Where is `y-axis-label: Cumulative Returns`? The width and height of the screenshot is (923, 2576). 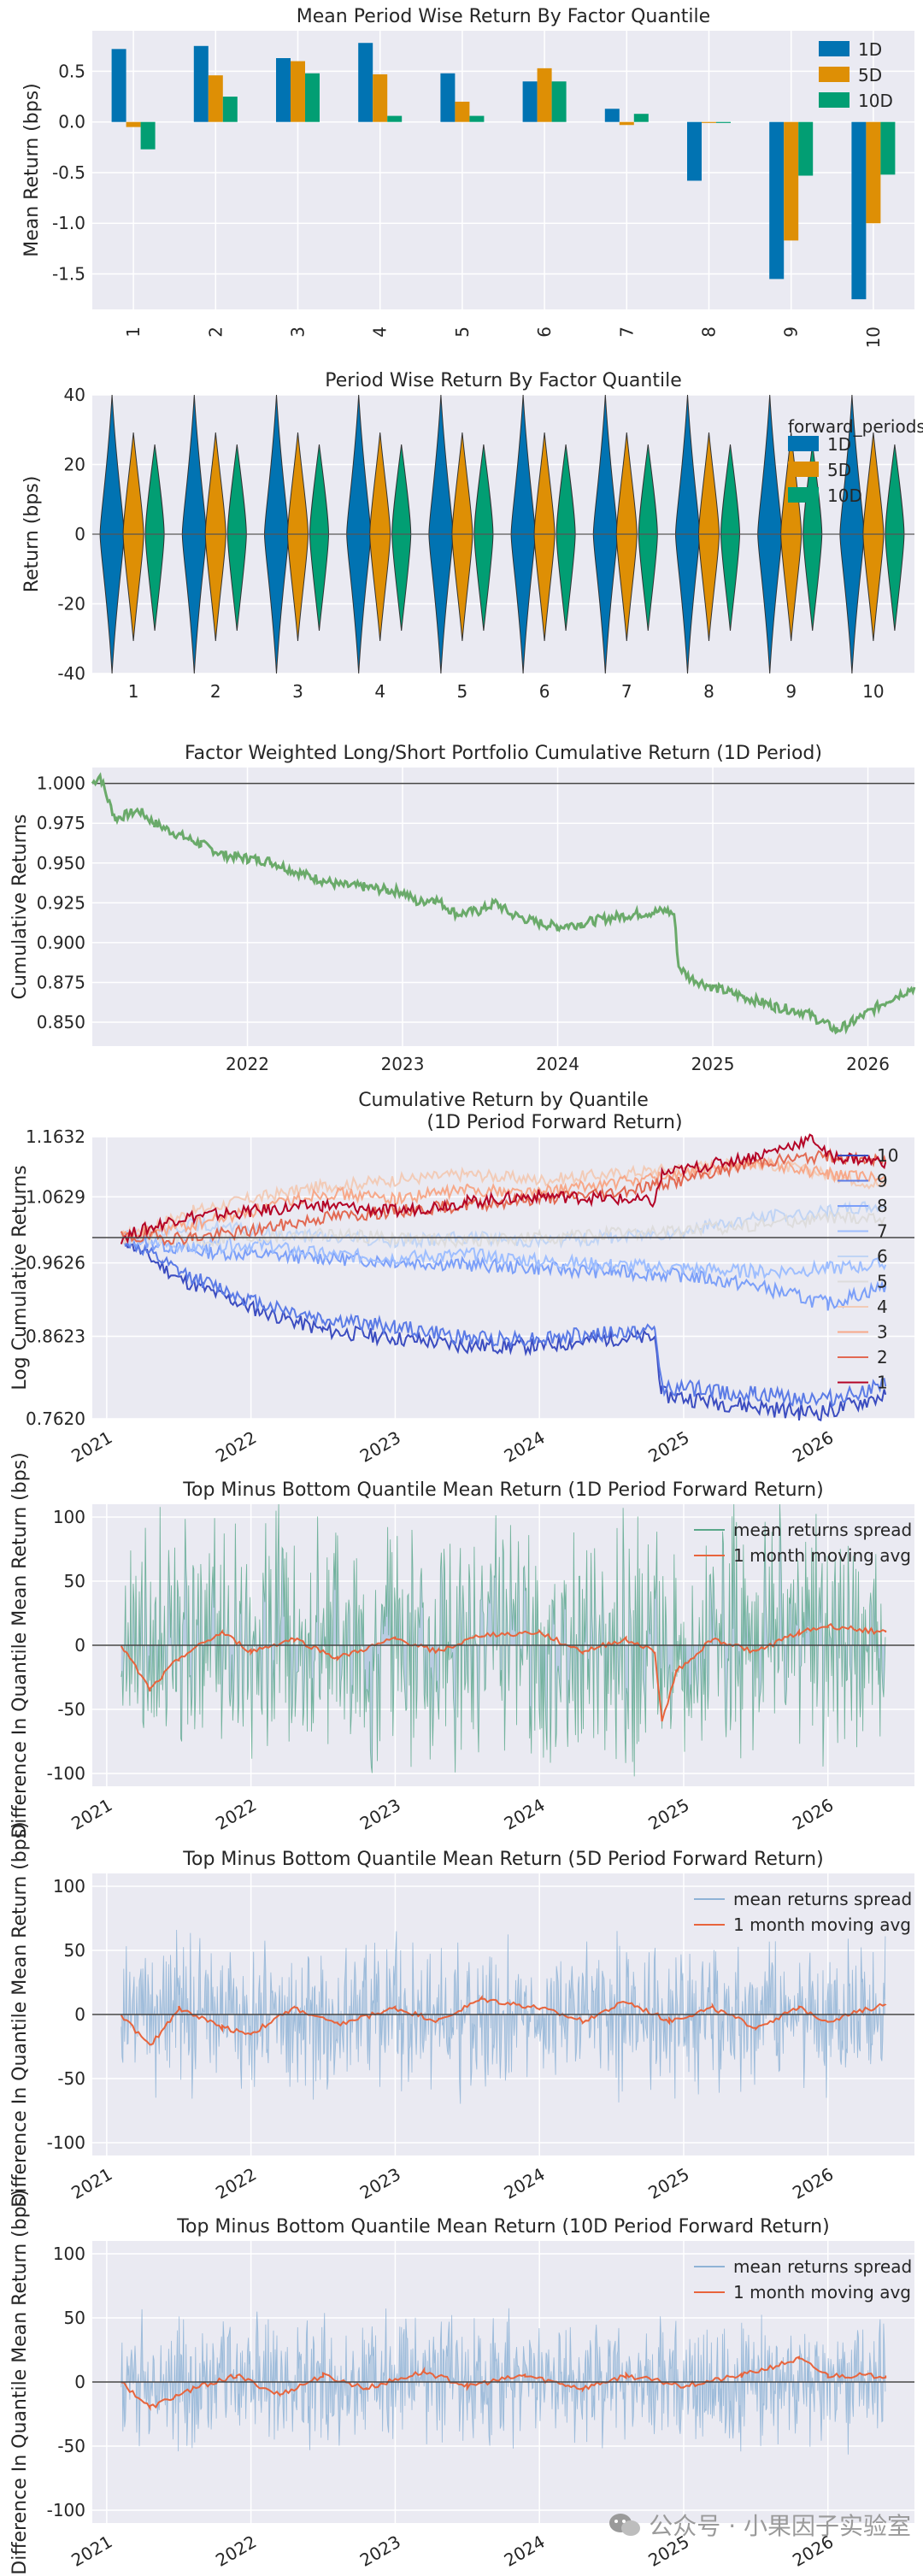 y-axis-label: Cumulative Returns is located at coordinates (20, 906).